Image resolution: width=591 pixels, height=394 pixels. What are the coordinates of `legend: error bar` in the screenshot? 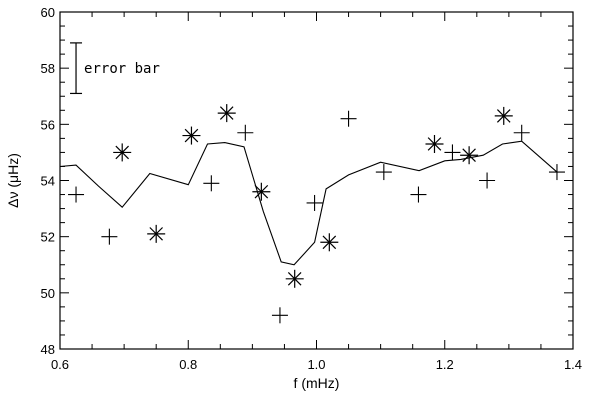 It's located at (115, 68).